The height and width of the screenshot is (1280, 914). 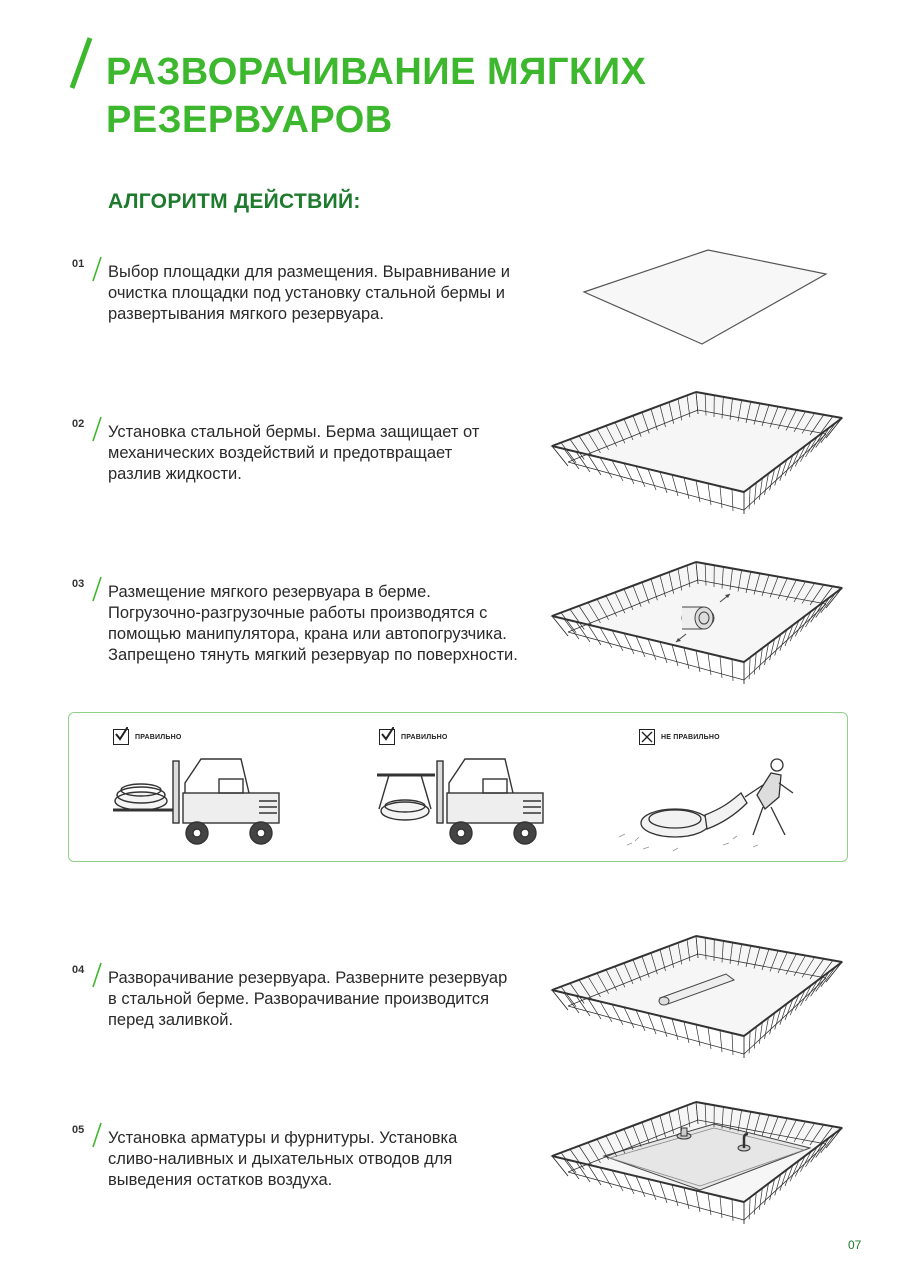 What do you see at coordinates (234, 201) in the screenshot?
I see `algorithm-heading: АЛГОРИТМ ДЕЙСТВИЙ:` at bounding box center [234, 201].